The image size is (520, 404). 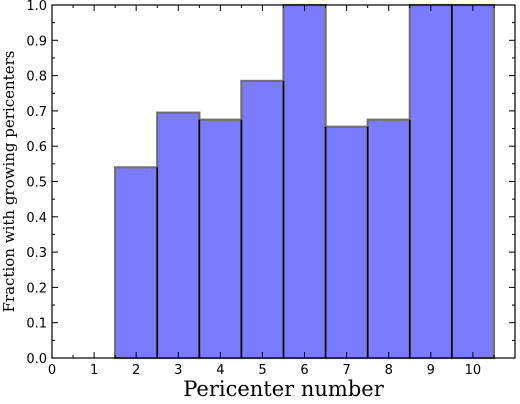 I want to click on x-tick-label: 6, so click(x=304, y=370).